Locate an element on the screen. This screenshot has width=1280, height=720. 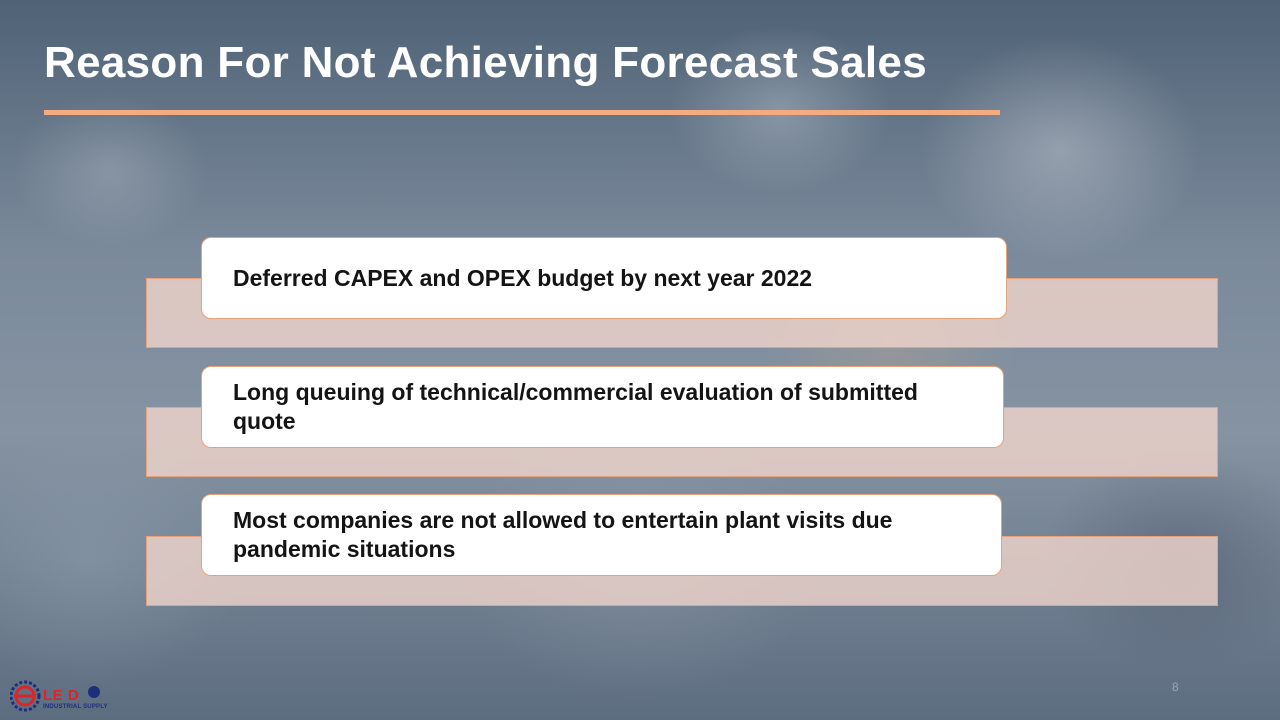
page-number: 8 is located at coordinates (1175, 687).